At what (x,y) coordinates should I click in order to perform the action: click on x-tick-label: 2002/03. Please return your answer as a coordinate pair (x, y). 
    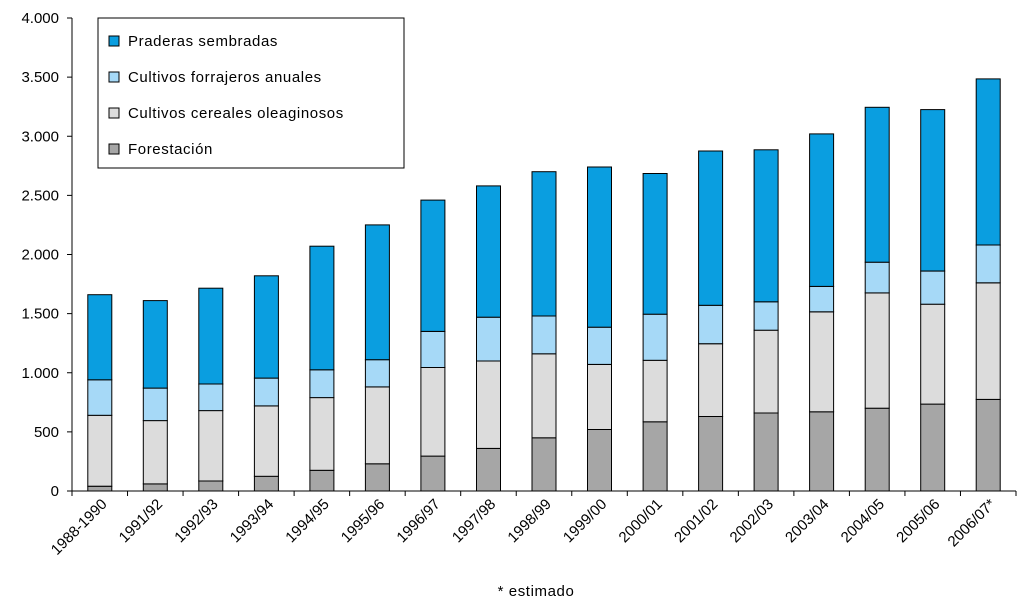
    Looking at the image, I should click on (752, 521).